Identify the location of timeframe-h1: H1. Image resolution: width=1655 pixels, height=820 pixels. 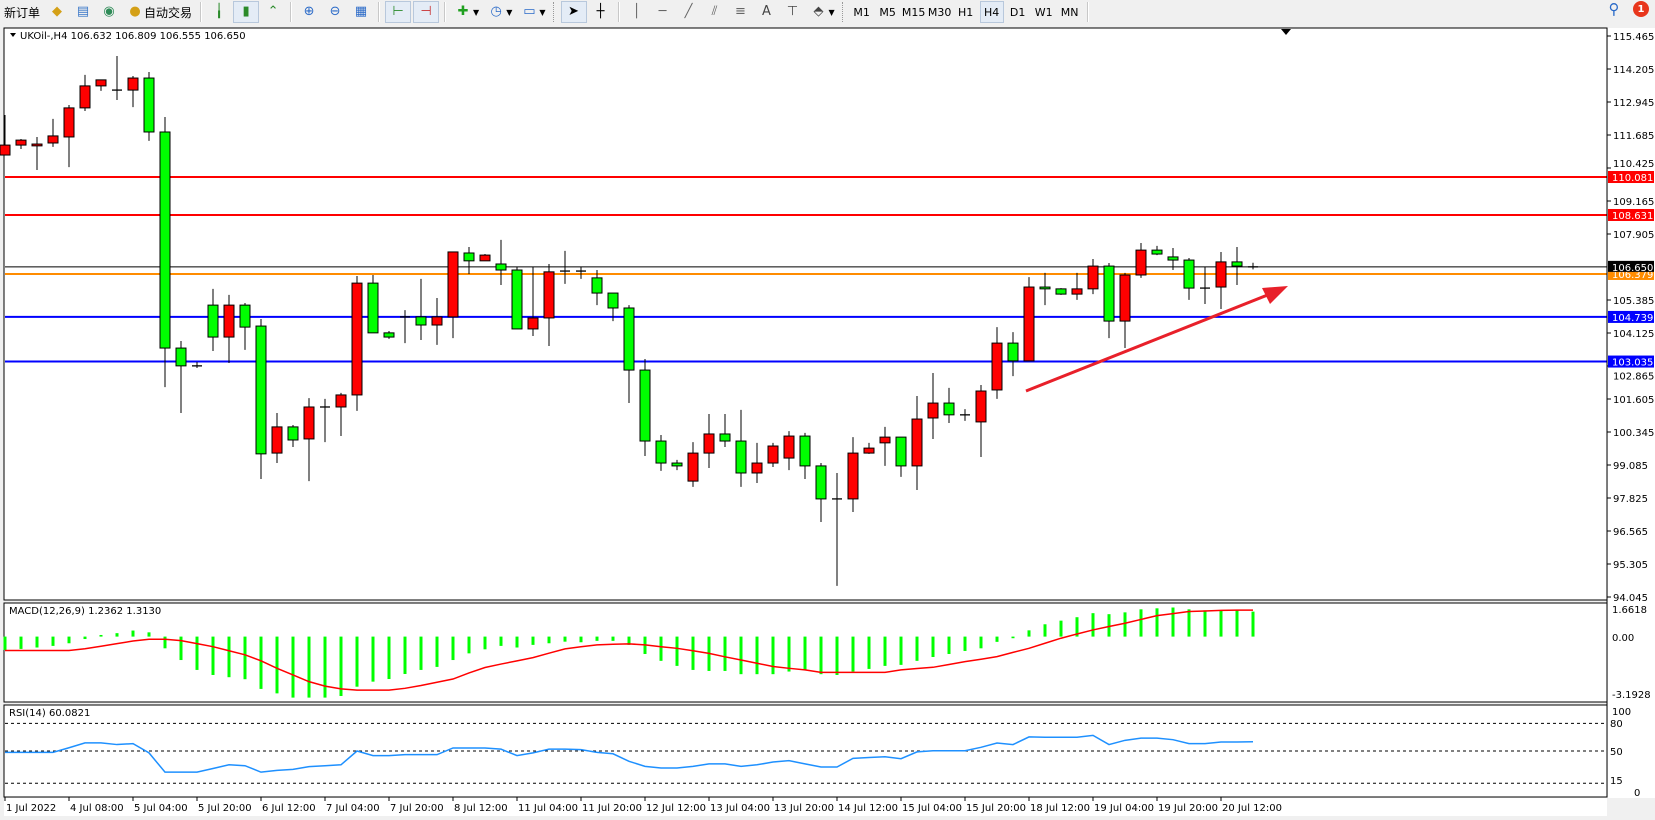
(966, 12).